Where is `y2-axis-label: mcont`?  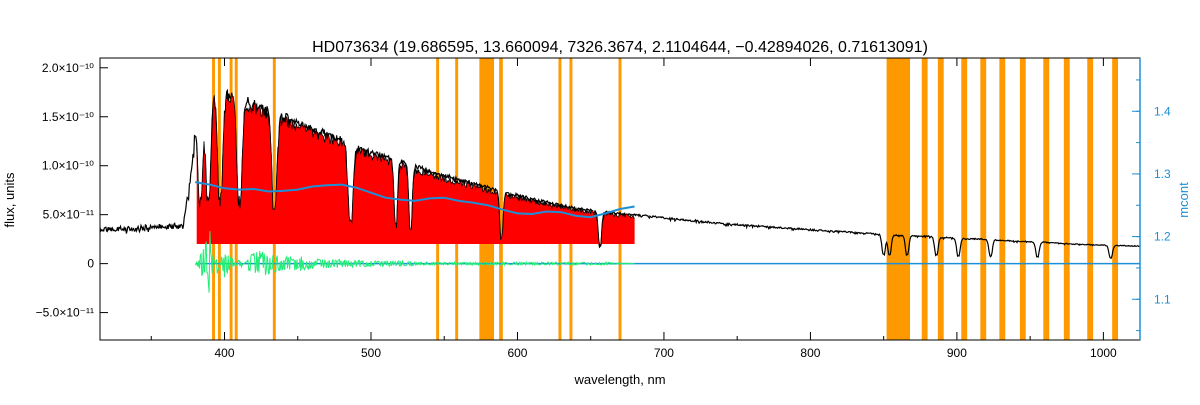
y2-axis-label: mcont is located at coordinates (1183, 200).